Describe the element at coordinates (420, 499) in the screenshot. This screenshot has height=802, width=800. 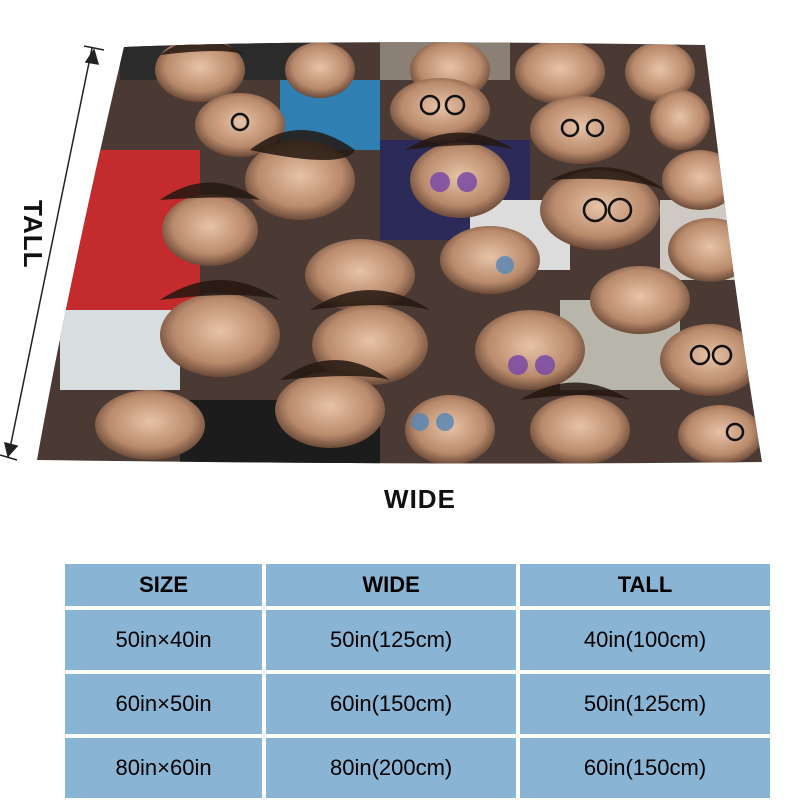
I see `wide-dimension-label: WIDE` at that location.